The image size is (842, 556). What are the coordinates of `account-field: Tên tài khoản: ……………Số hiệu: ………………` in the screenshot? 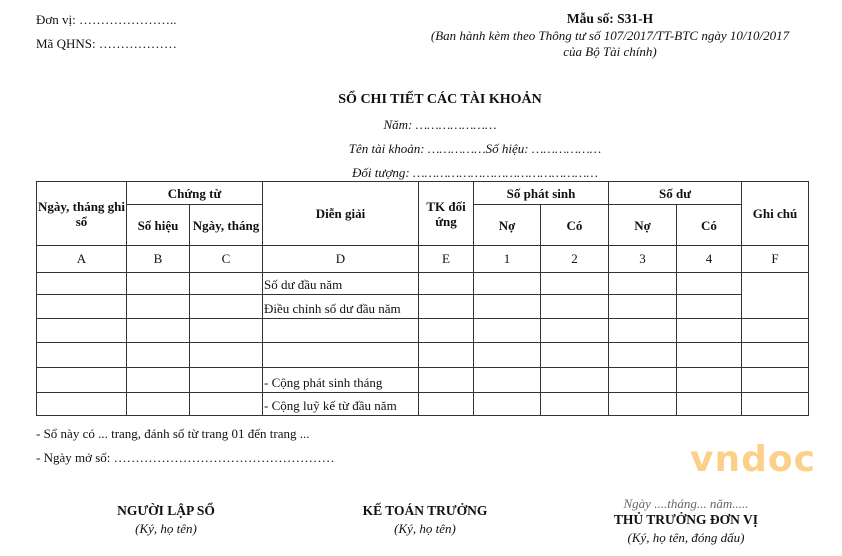 It's located at (475, 148).